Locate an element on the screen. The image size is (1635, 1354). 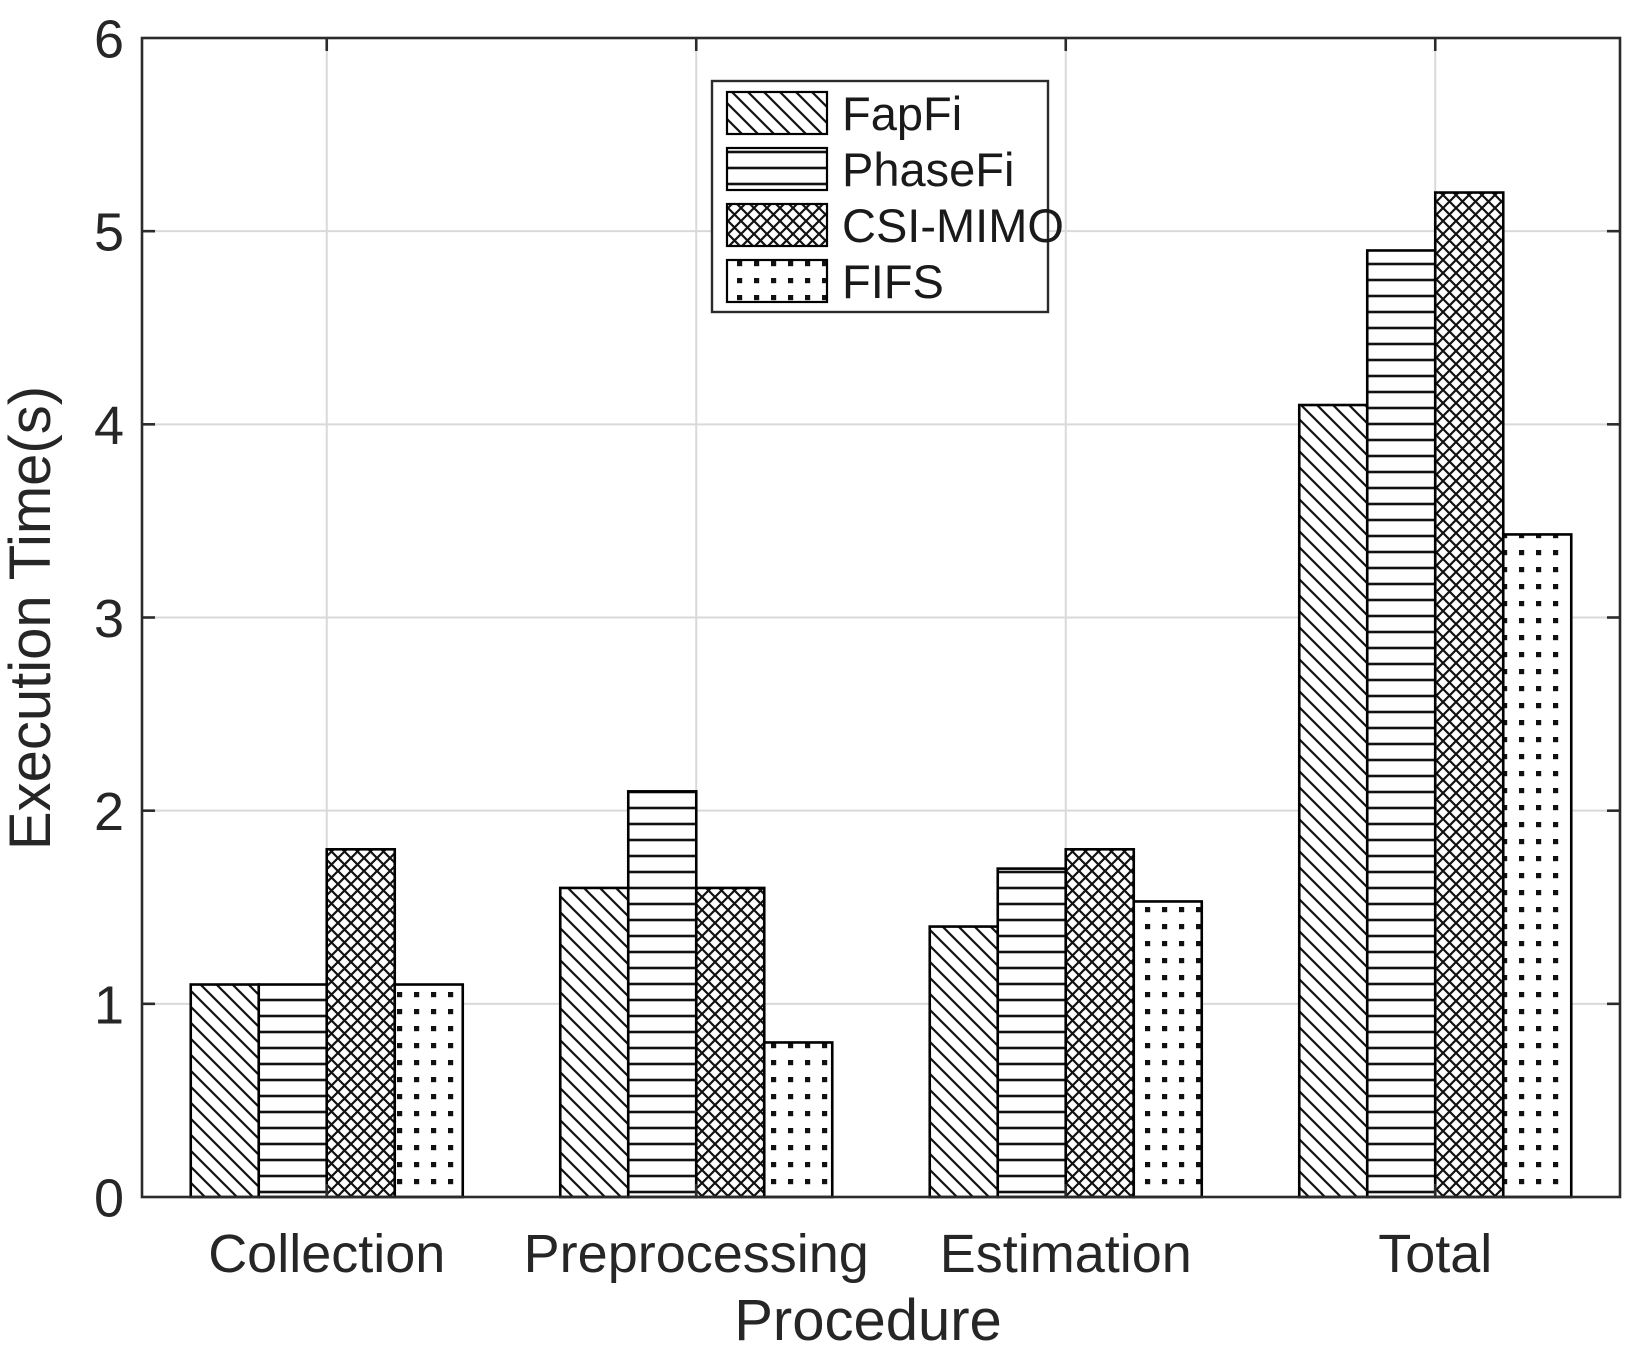
x-tick-label-Estimation: Estimation is located at coordinates (1066, 1254).